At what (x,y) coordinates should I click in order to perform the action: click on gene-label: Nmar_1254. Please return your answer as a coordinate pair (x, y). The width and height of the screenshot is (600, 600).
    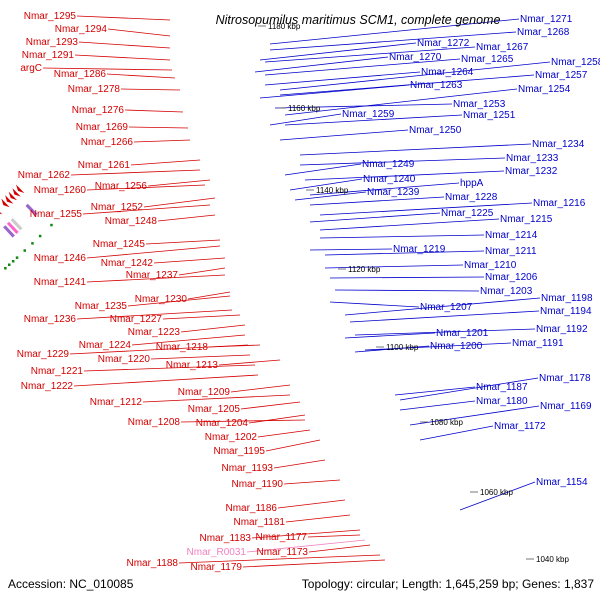
    Looking at the image, I should click on (544, 89).